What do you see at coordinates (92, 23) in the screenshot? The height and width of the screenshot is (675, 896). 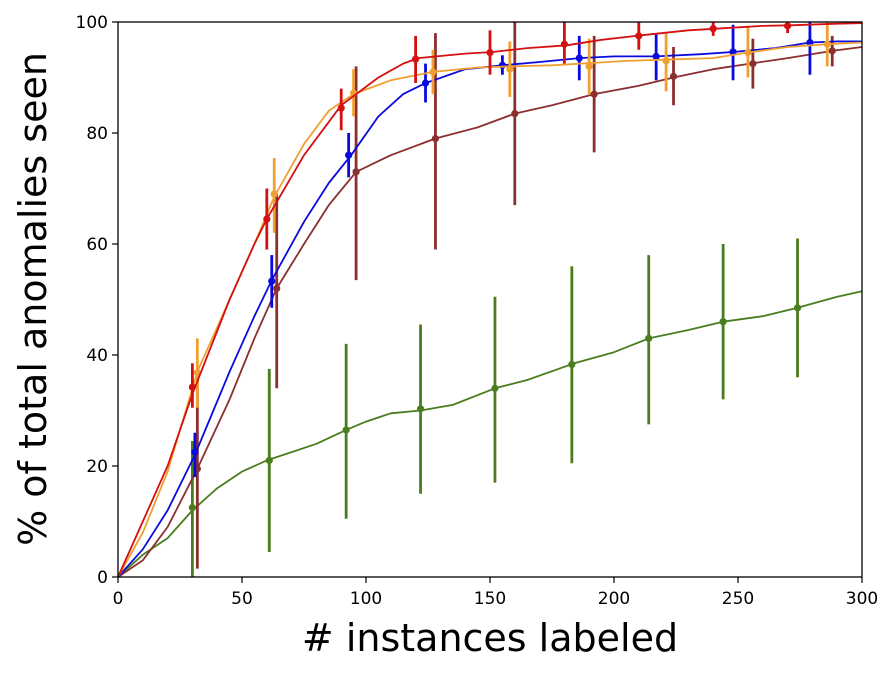 I see `y-tick-label: 100` at bounding box center [92, 23].